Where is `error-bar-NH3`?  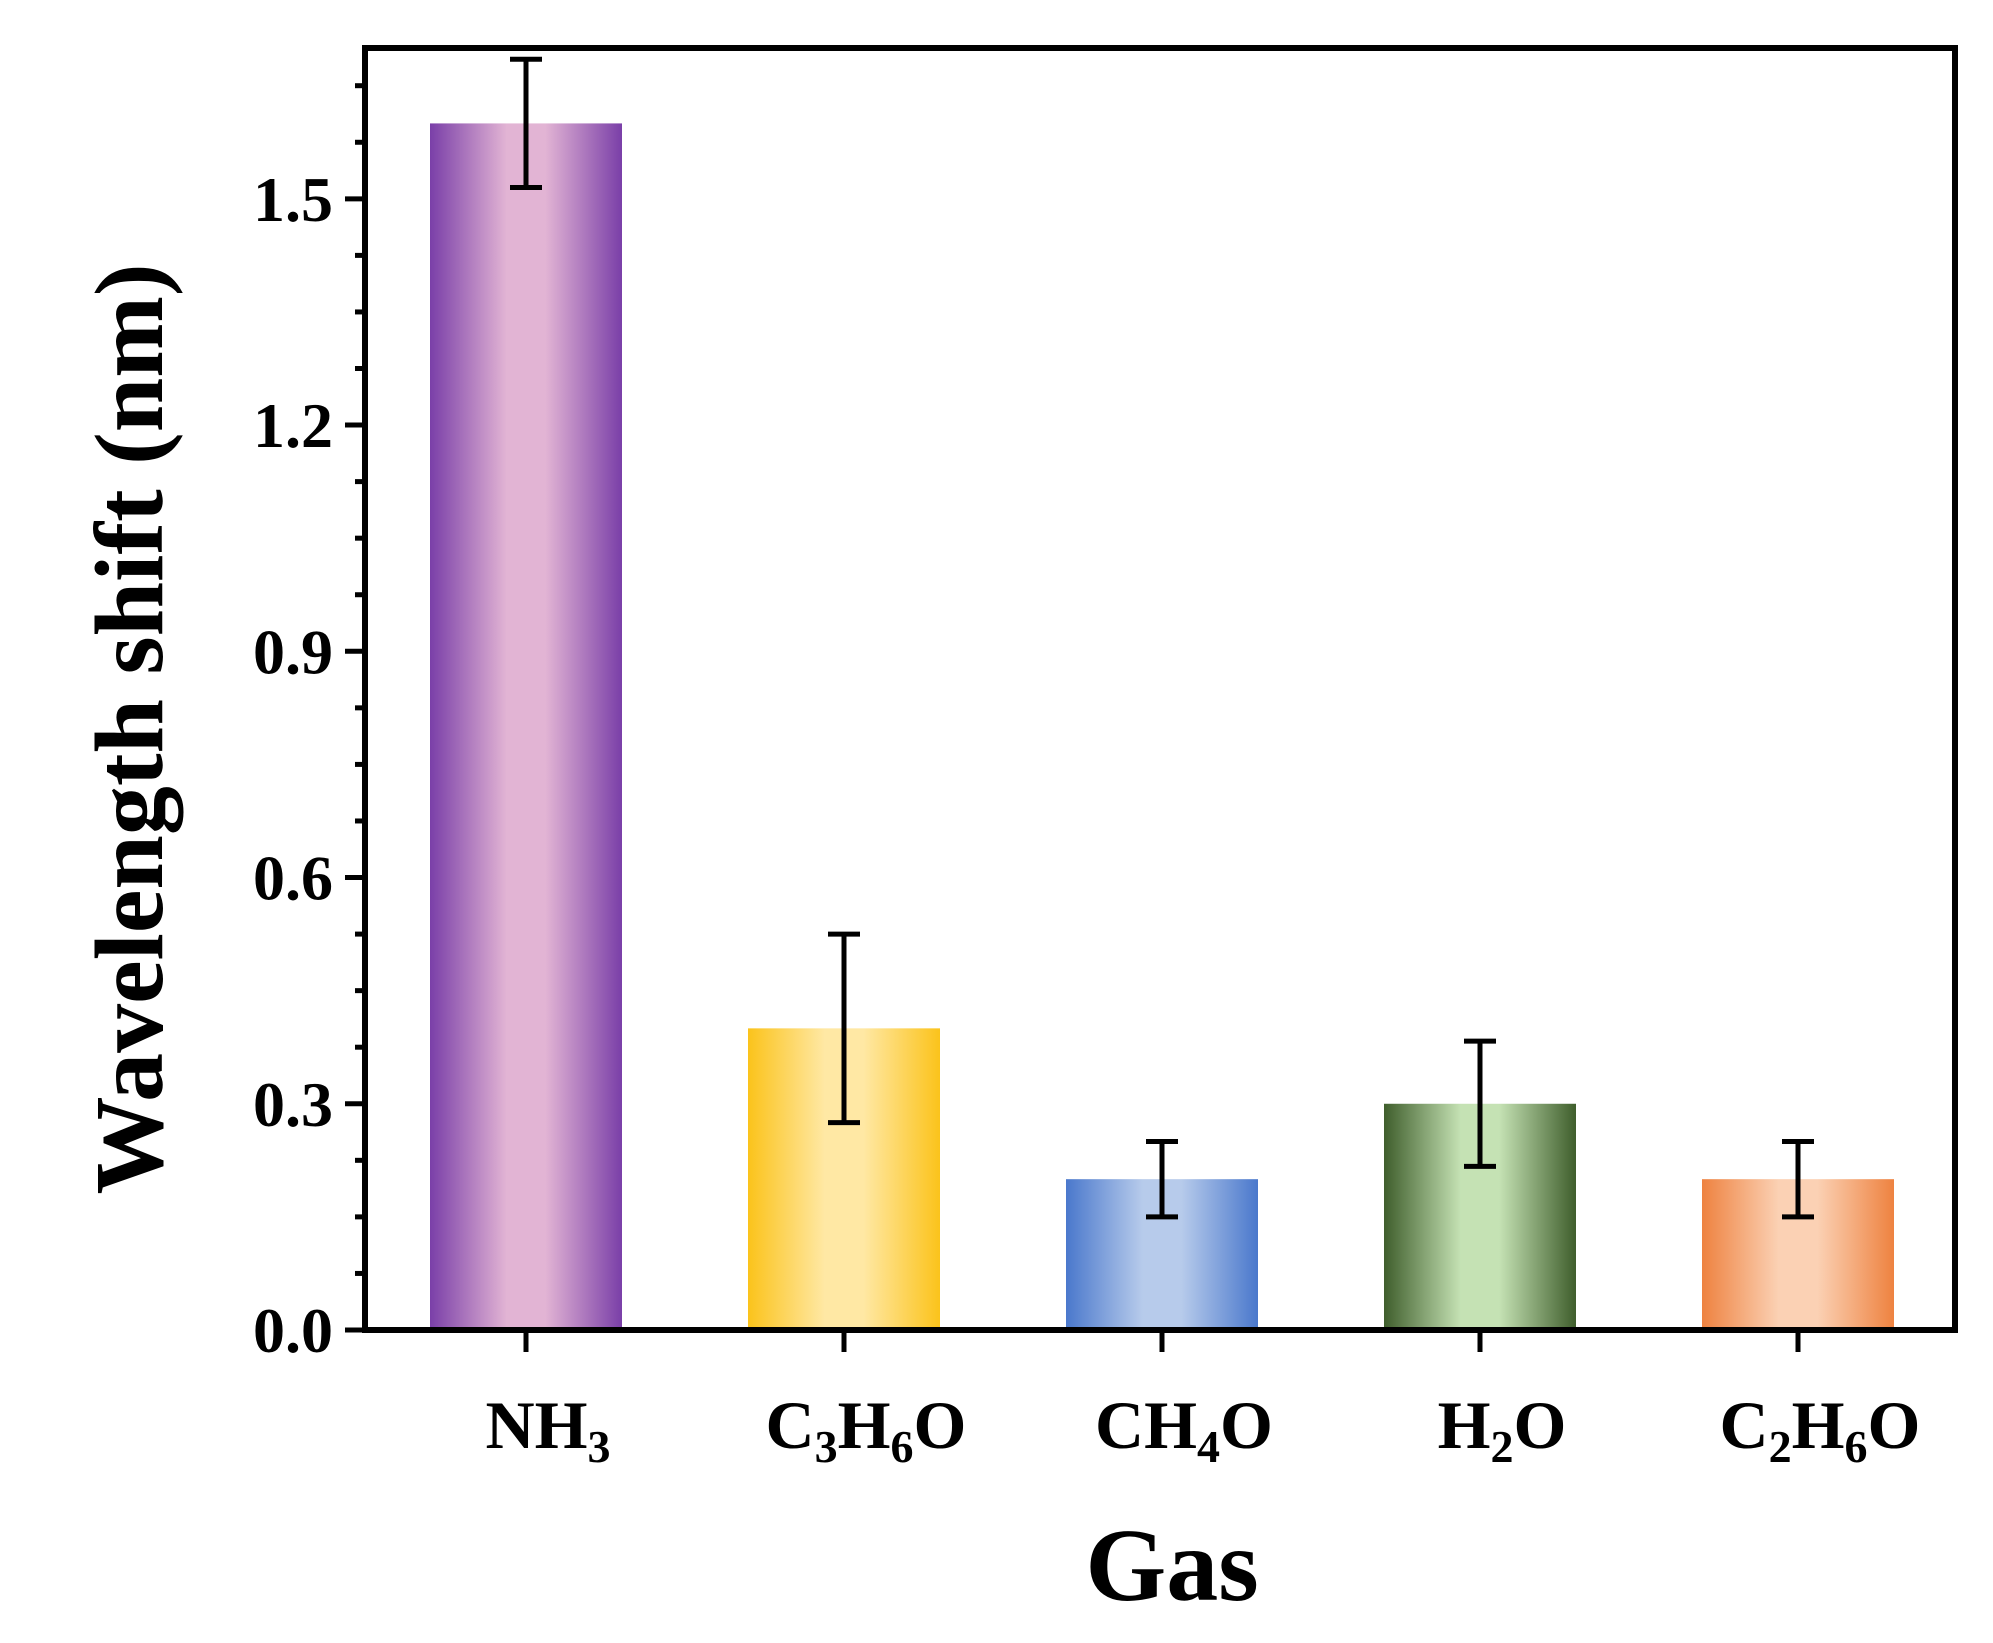 error-bar-NH3 is located at coordinates (526, 123).